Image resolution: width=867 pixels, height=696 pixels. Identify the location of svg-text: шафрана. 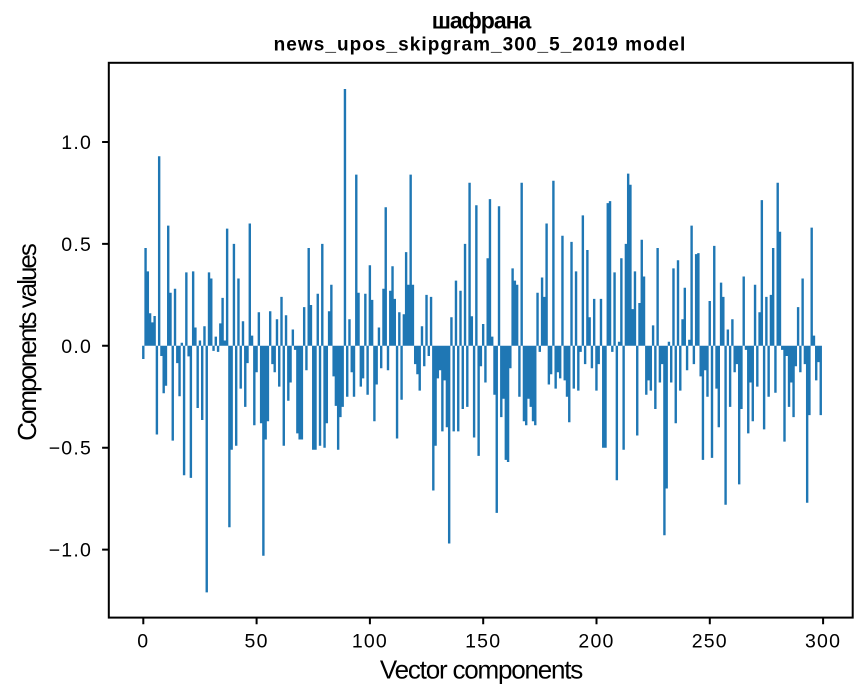
(482, 21).